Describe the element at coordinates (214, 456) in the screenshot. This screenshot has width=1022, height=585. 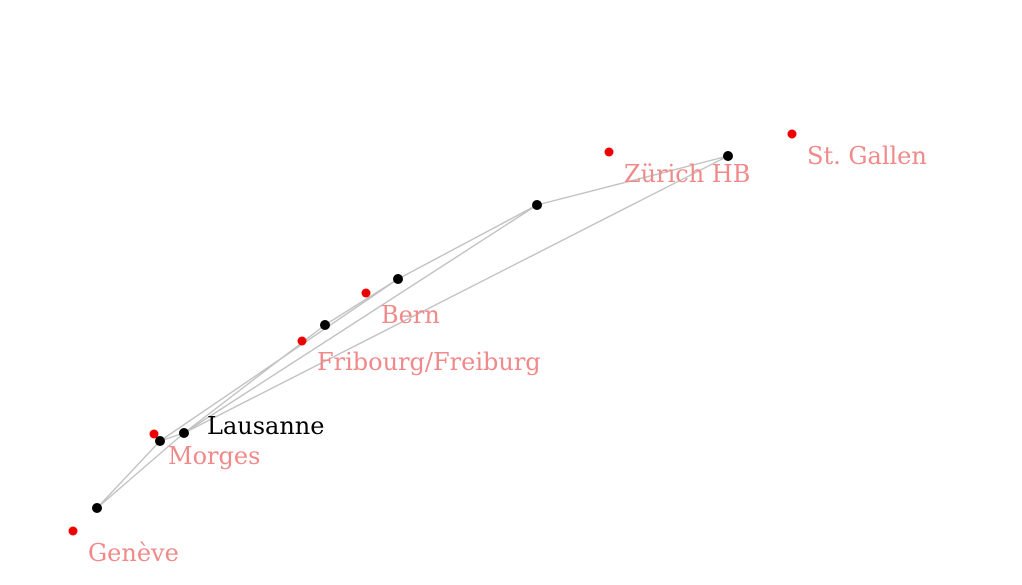
I see `label-morges: Morges` at that location.